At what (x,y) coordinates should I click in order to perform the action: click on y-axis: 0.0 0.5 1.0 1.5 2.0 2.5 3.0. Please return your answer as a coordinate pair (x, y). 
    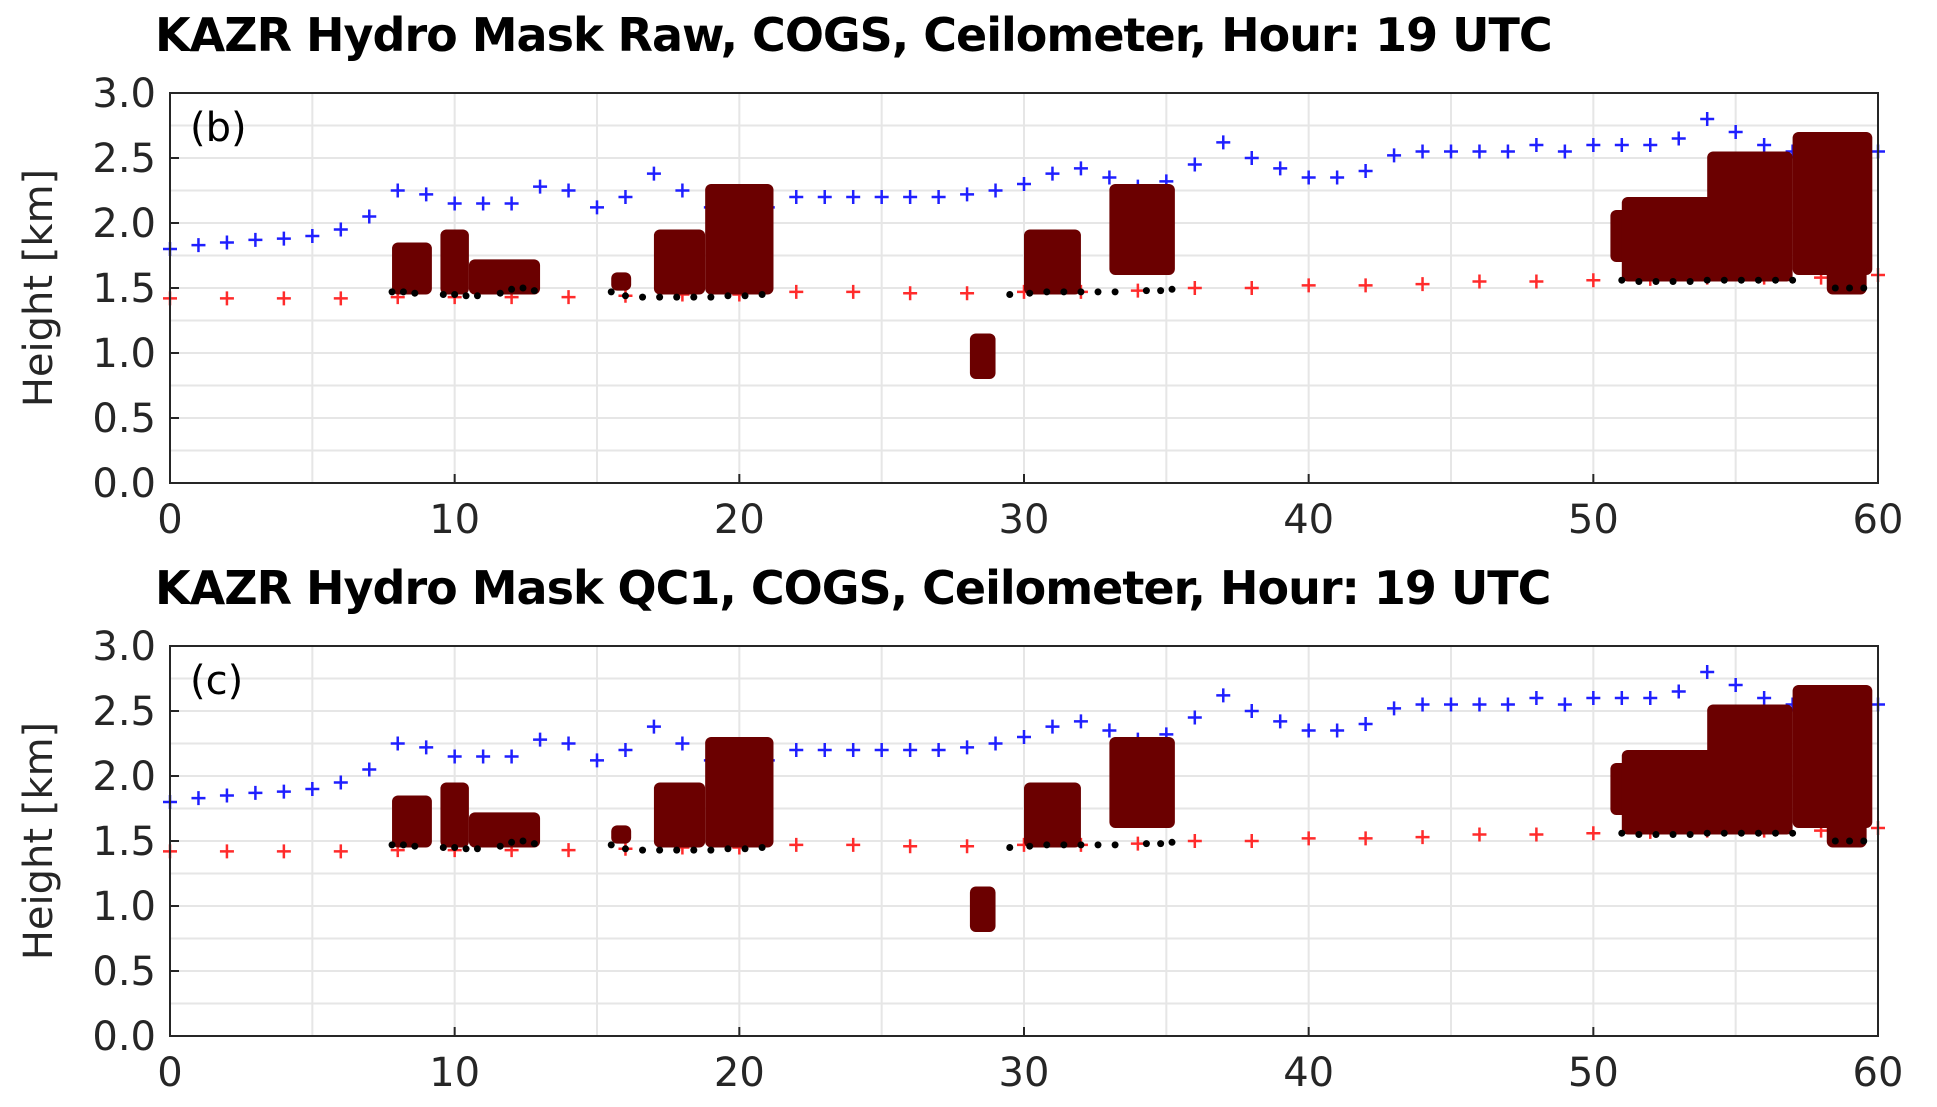
    Looking at the image, I should click on (135, 842).